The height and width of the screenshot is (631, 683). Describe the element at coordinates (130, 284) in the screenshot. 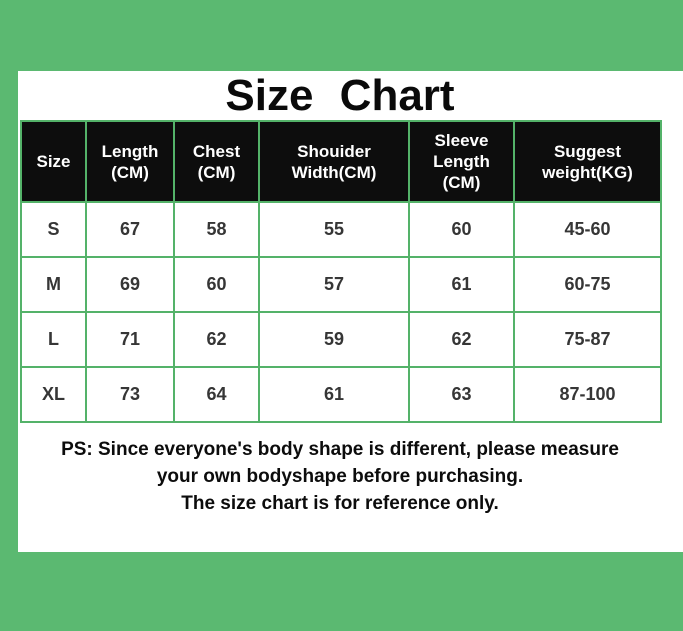

I see `value-cell: 69` at that location.